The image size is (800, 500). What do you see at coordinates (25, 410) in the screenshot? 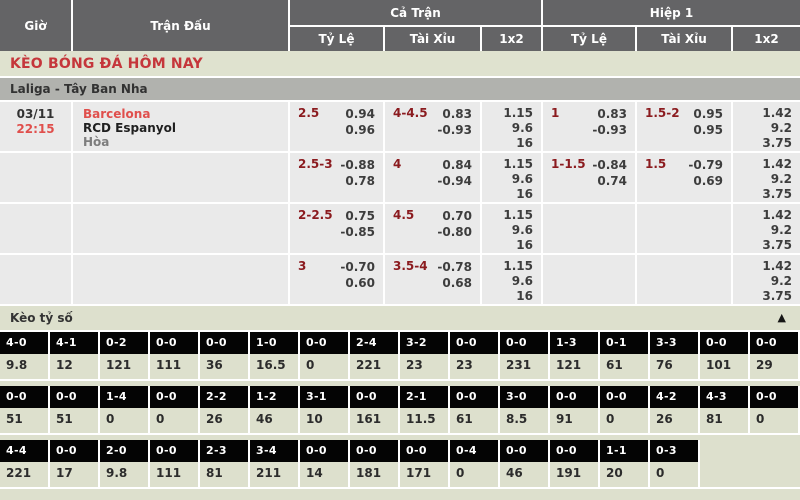
I see `score-odds-cell: 0-0 51` at bounding box center [25, 410].